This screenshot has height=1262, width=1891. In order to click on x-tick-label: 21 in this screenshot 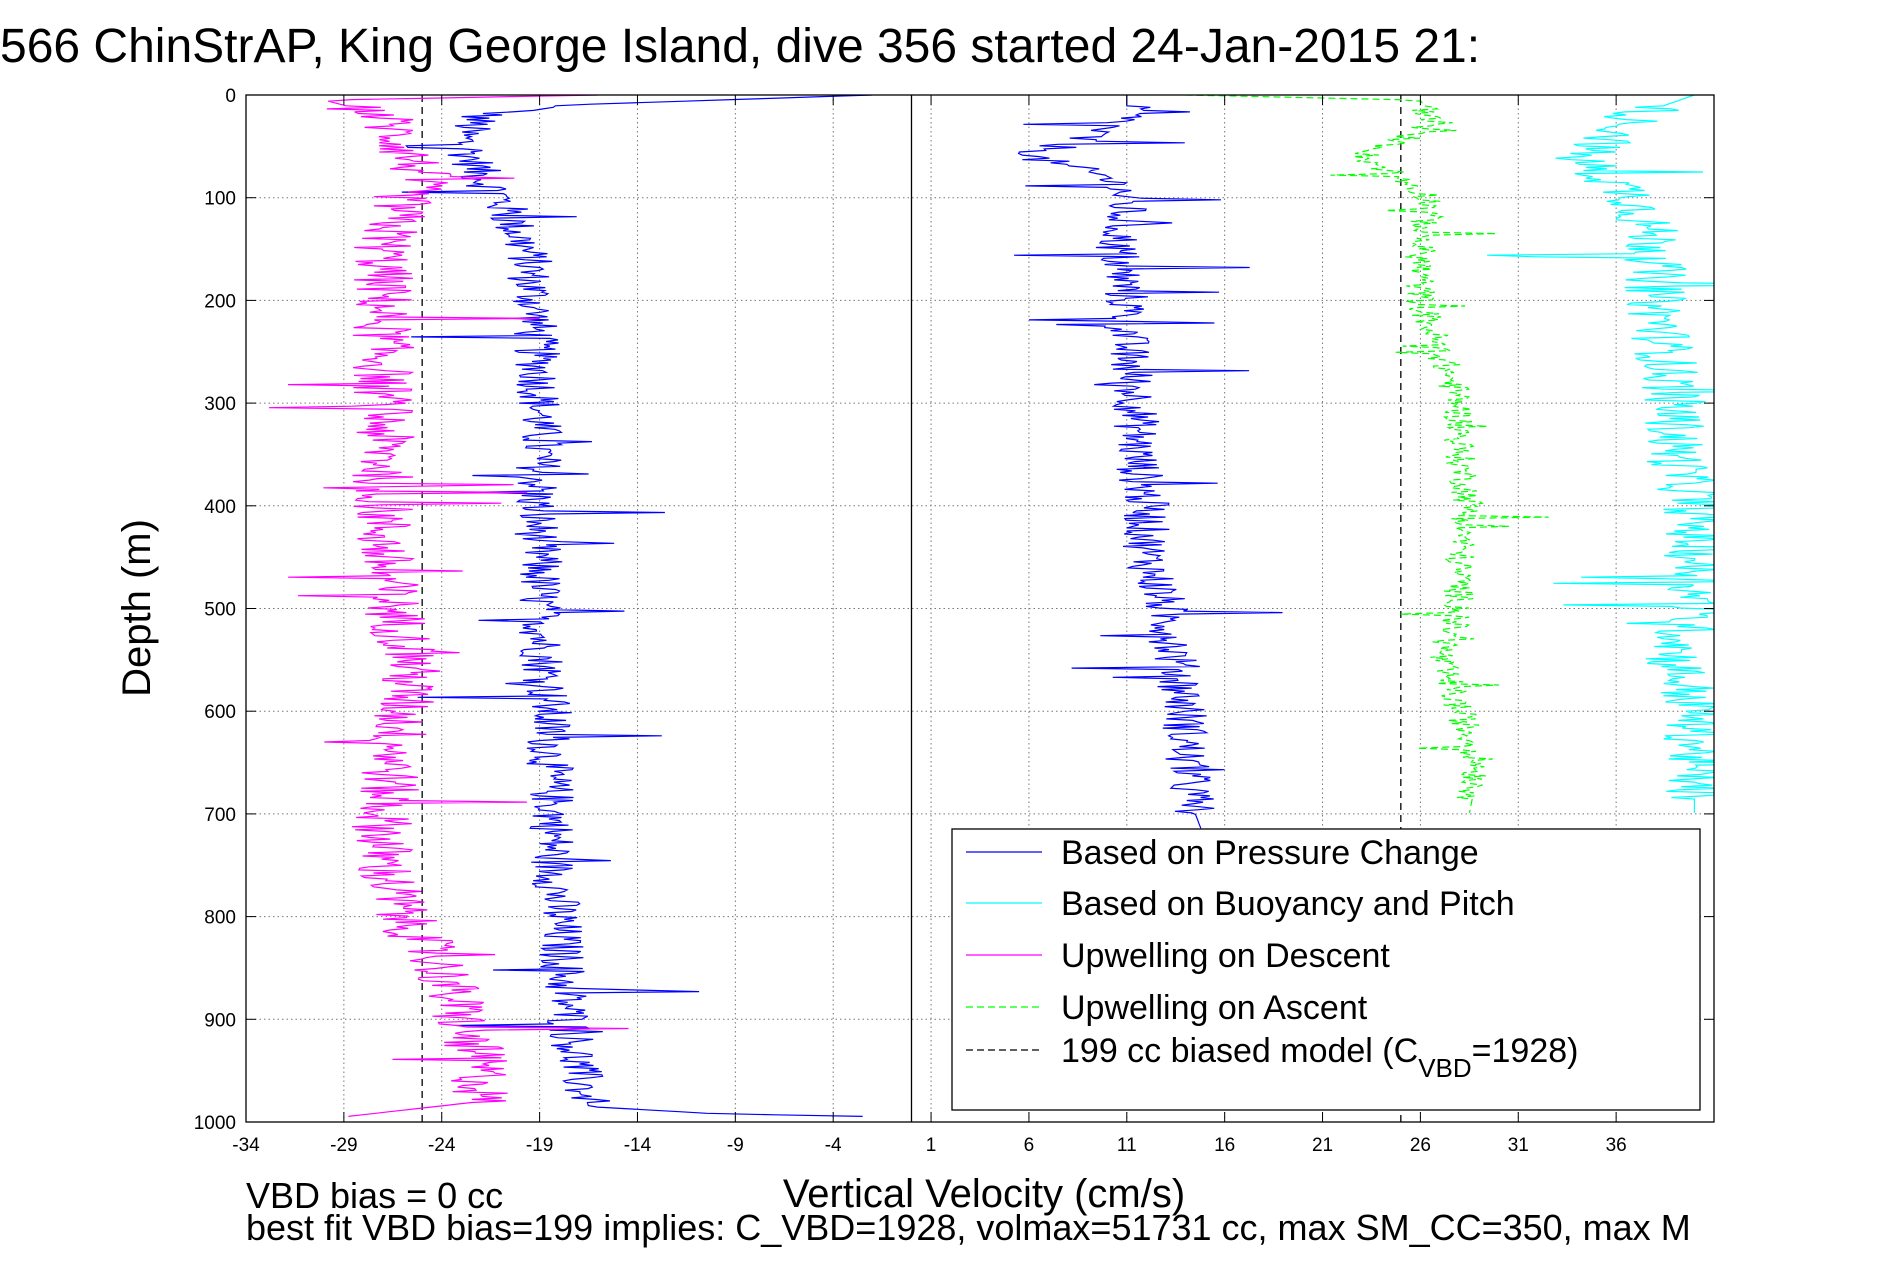, I will do `click(1322, 1145)`.